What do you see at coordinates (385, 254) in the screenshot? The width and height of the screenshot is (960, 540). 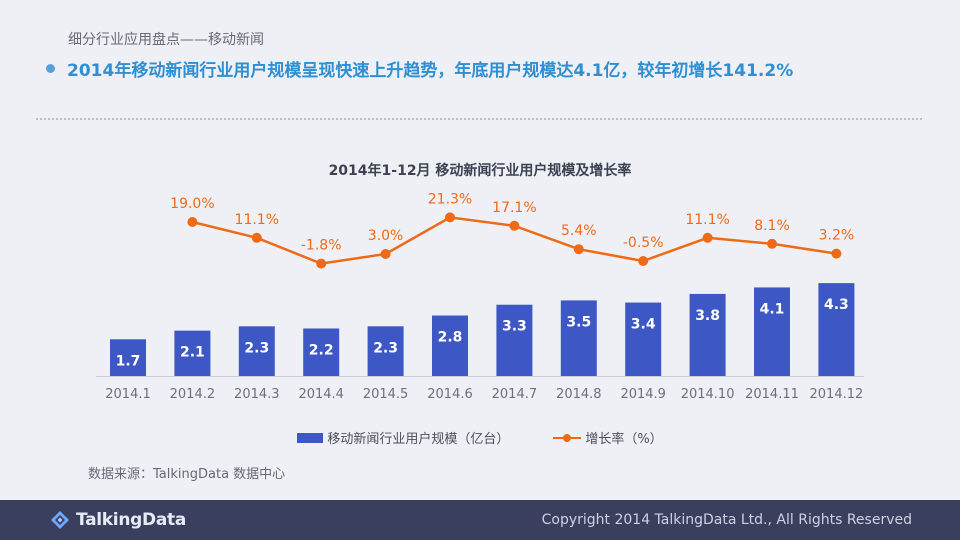 I see `growth-point-2014.5` at bounding box center [385, 254].